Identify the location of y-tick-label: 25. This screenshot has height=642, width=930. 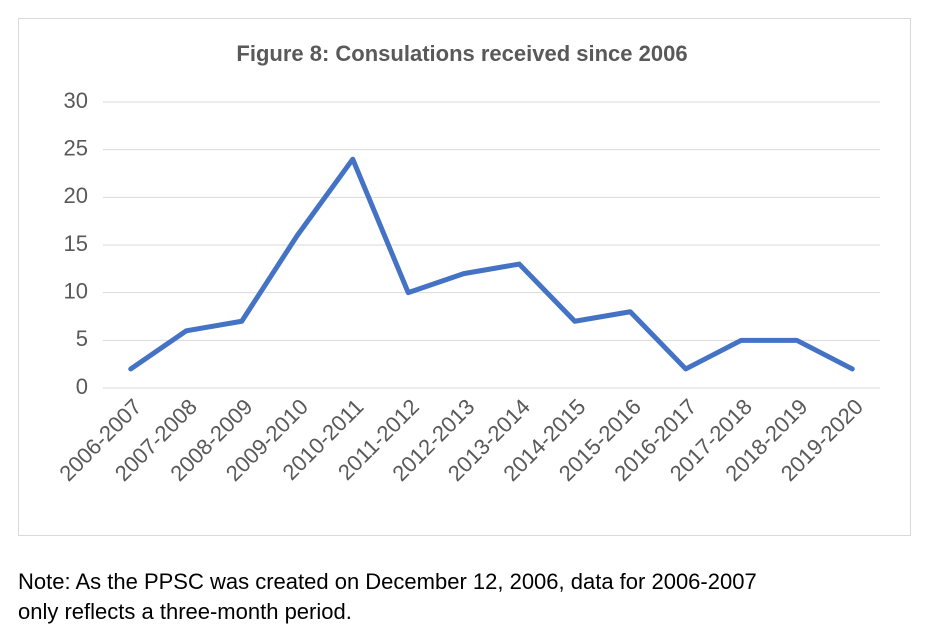
(76, 147).